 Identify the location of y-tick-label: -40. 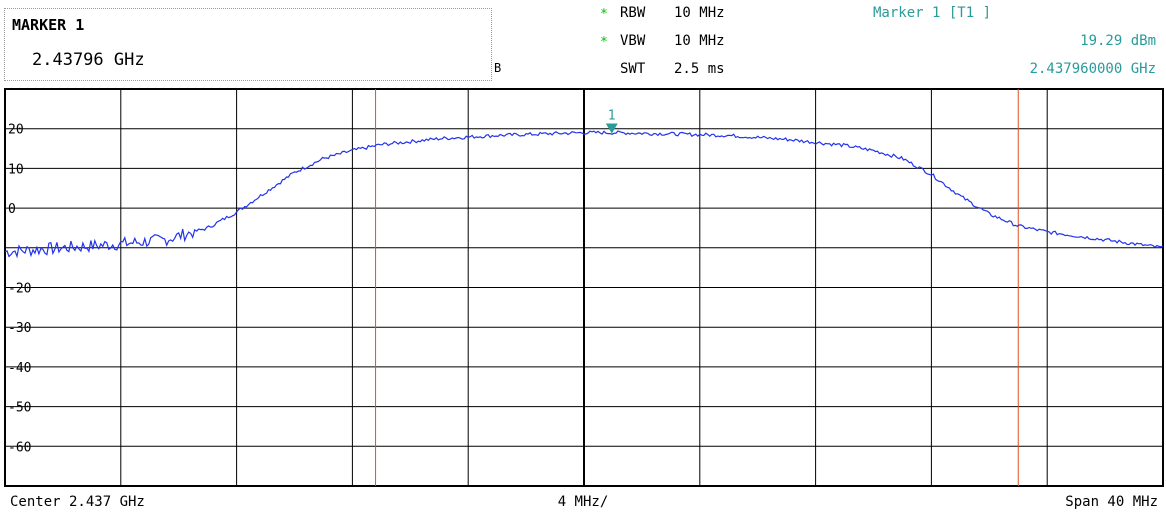
(19, 368).